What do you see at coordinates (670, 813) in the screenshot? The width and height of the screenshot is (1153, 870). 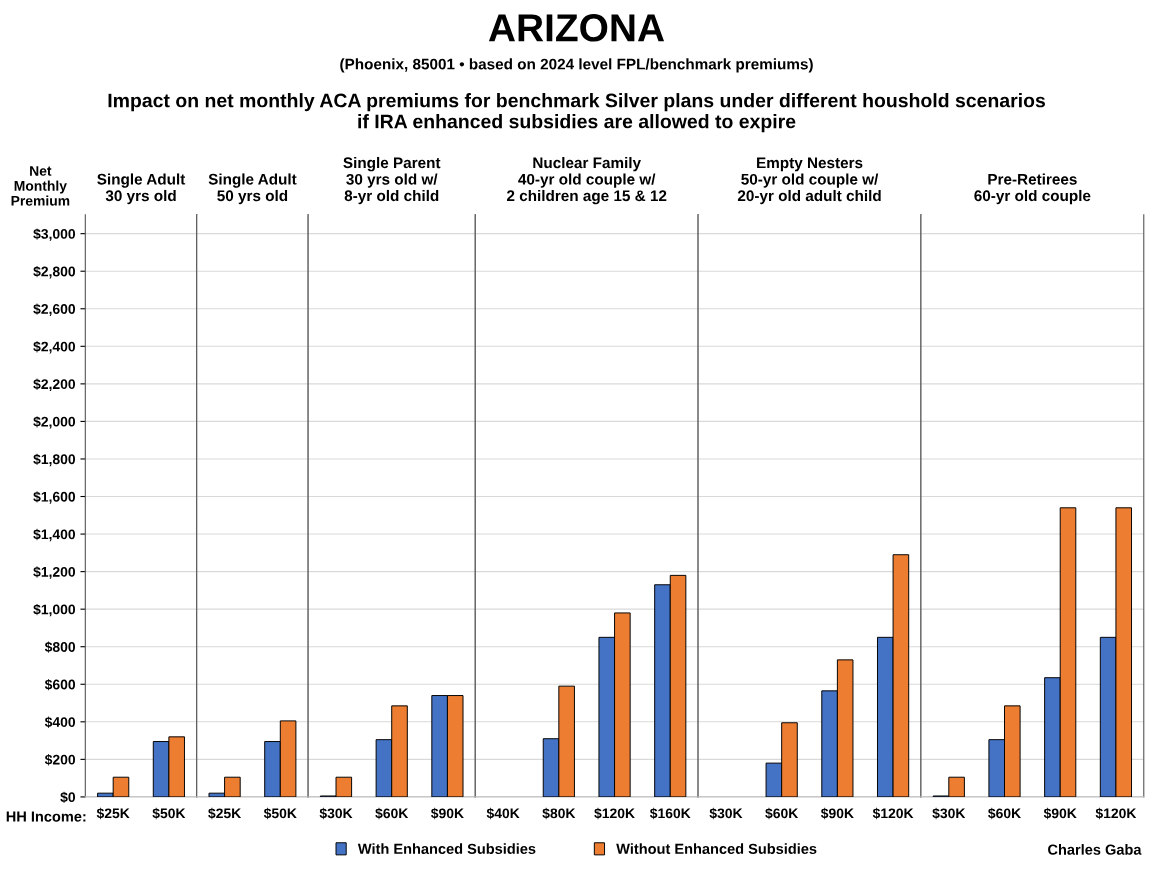 I see `x-tick-label: $160K` at bounding box center [670, 813].